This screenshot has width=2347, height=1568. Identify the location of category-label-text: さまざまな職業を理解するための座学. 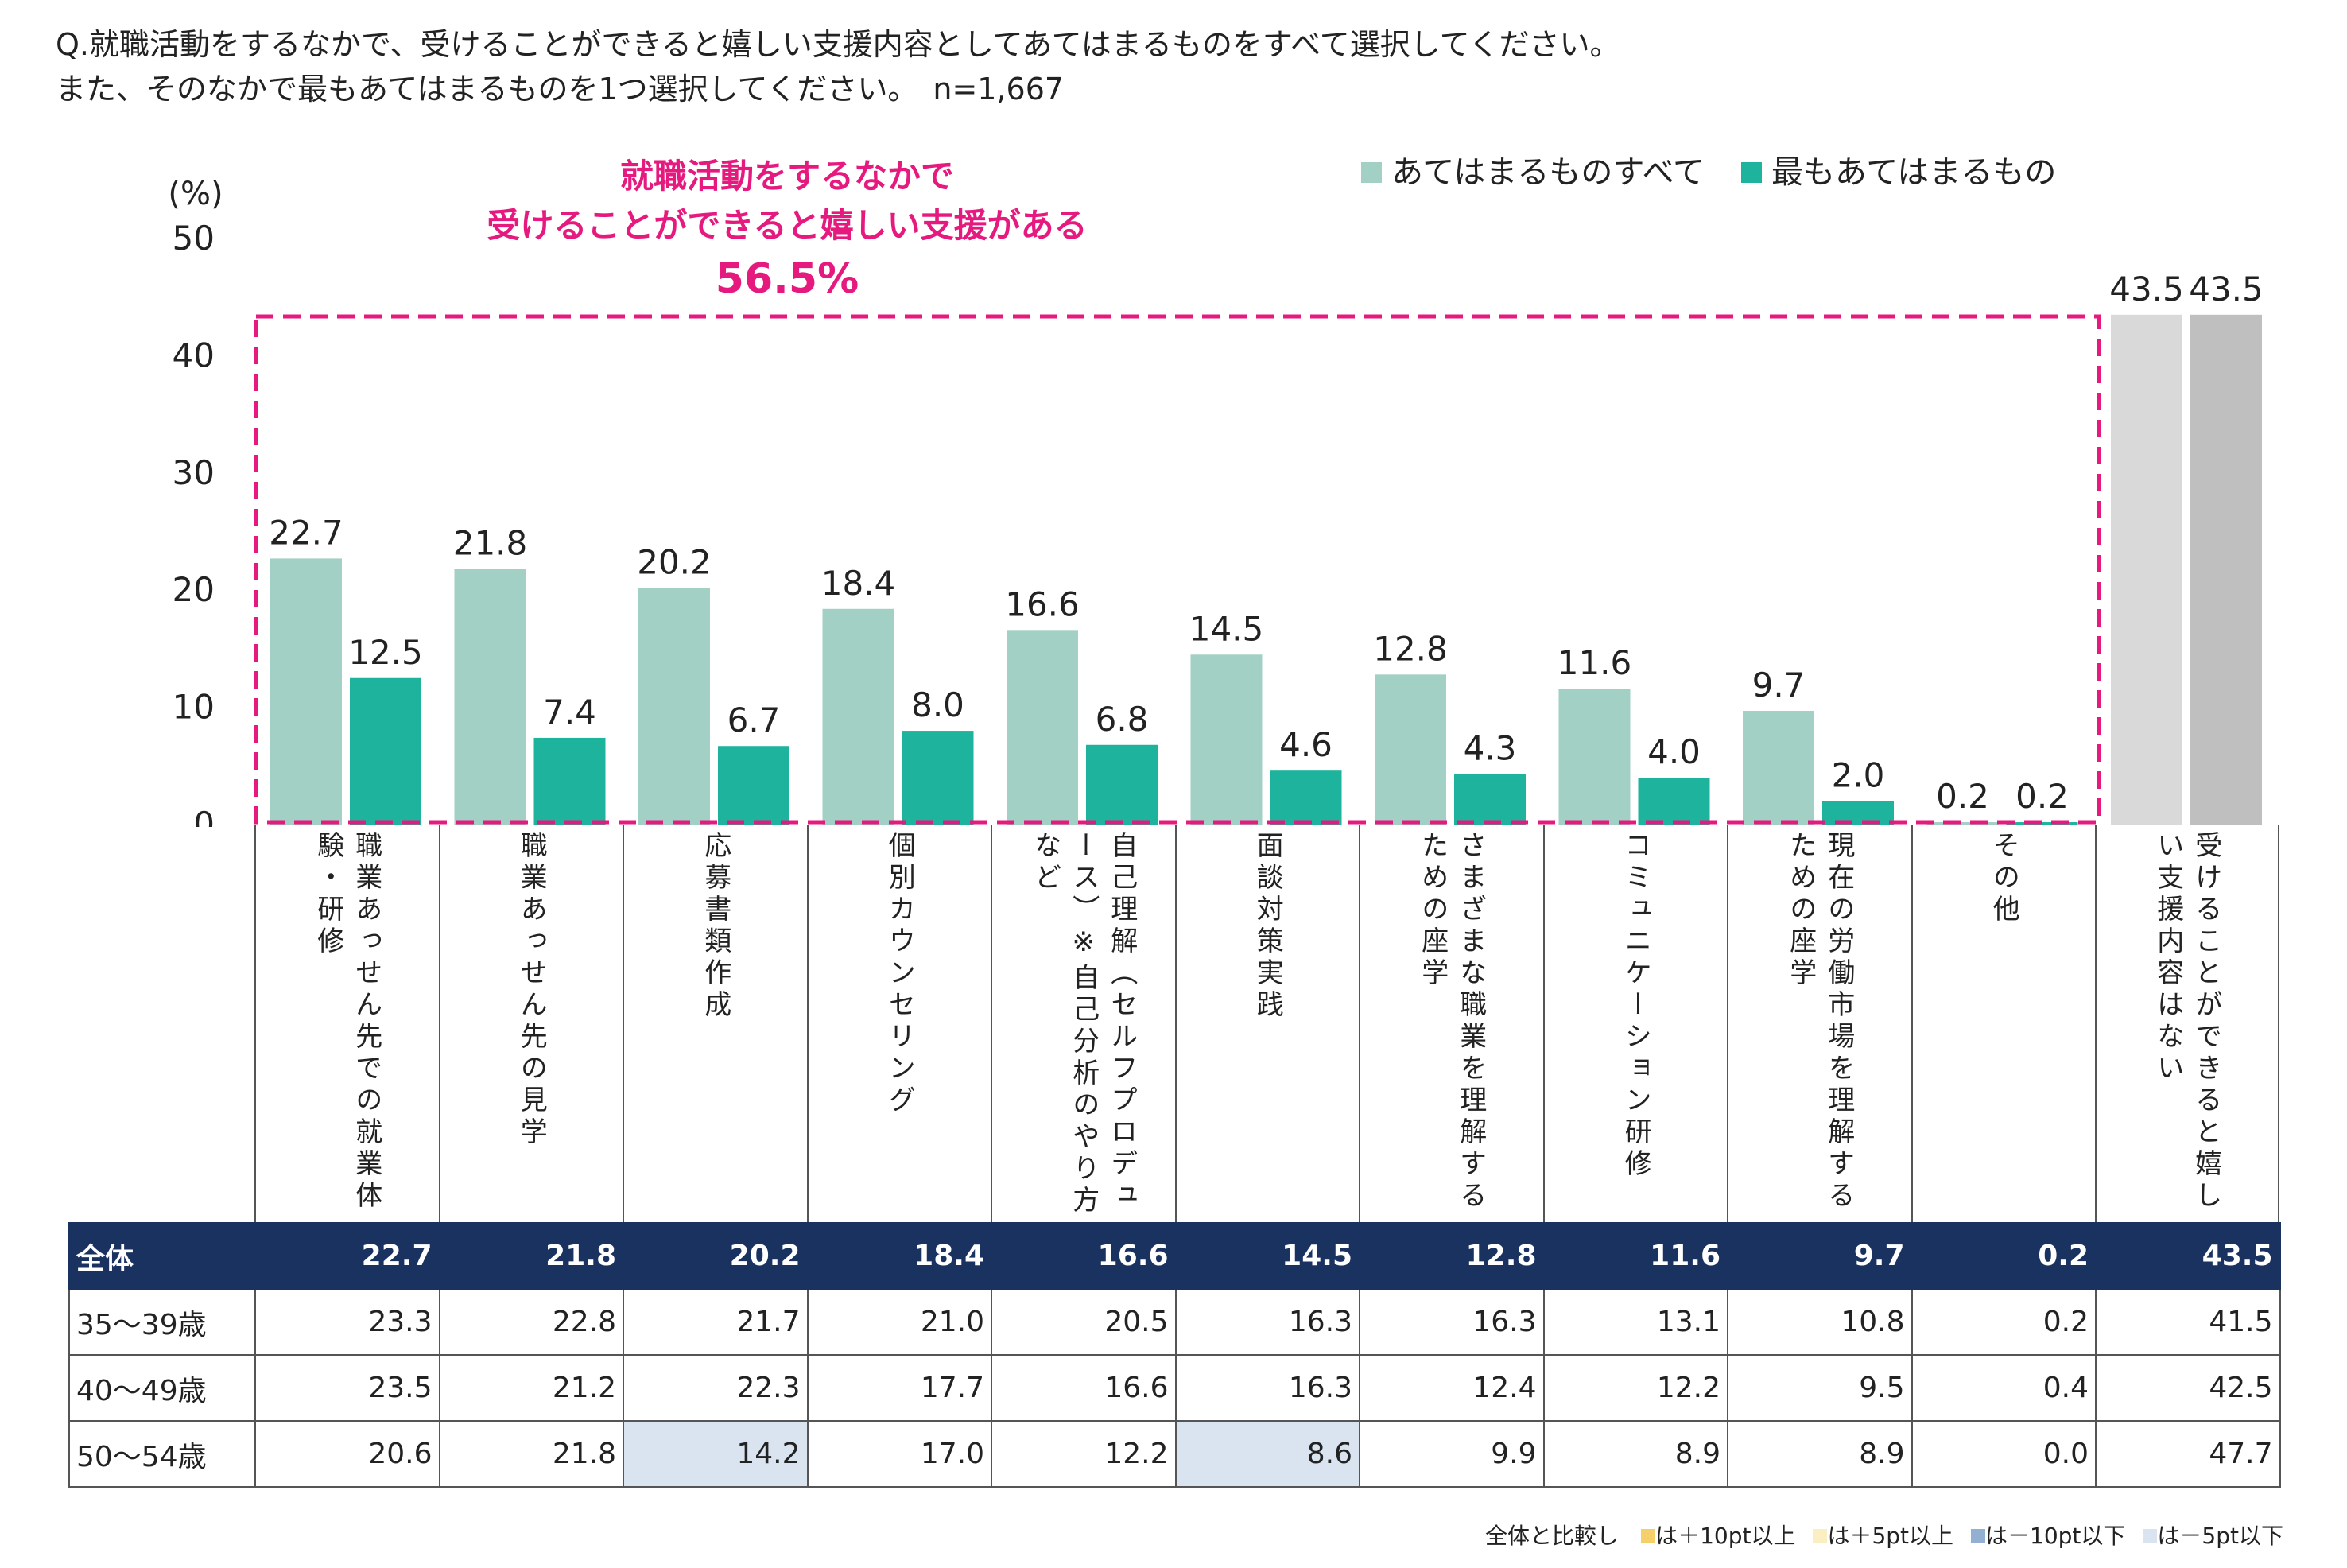
(1451, 1022).